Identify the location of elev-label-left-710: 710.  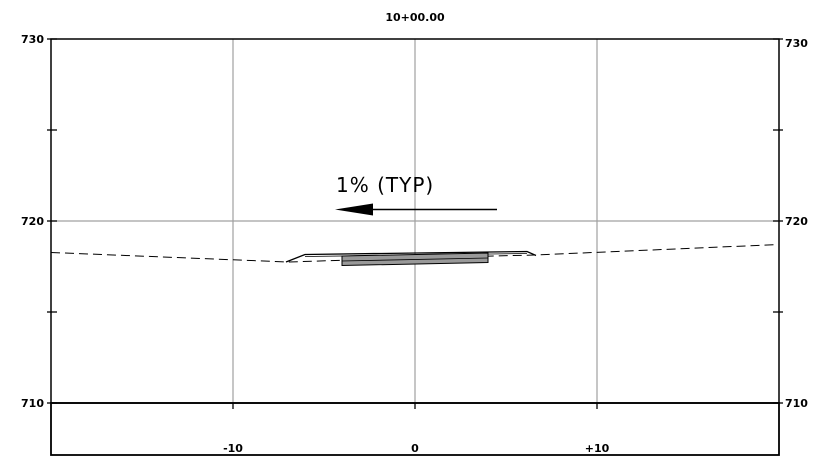
(32, 403).